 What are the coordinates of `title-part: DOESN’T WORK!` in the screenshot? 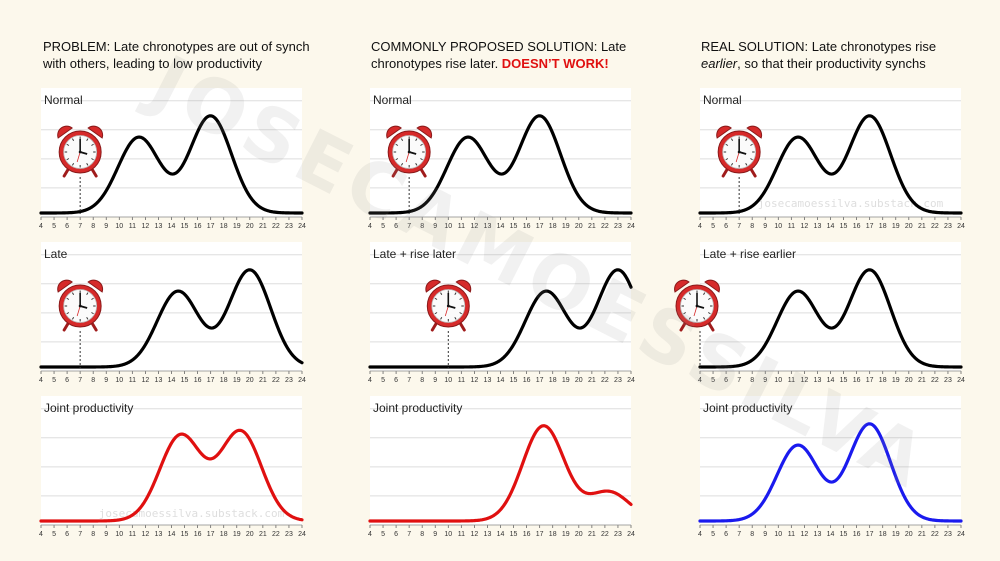 It's located at (555, 63).